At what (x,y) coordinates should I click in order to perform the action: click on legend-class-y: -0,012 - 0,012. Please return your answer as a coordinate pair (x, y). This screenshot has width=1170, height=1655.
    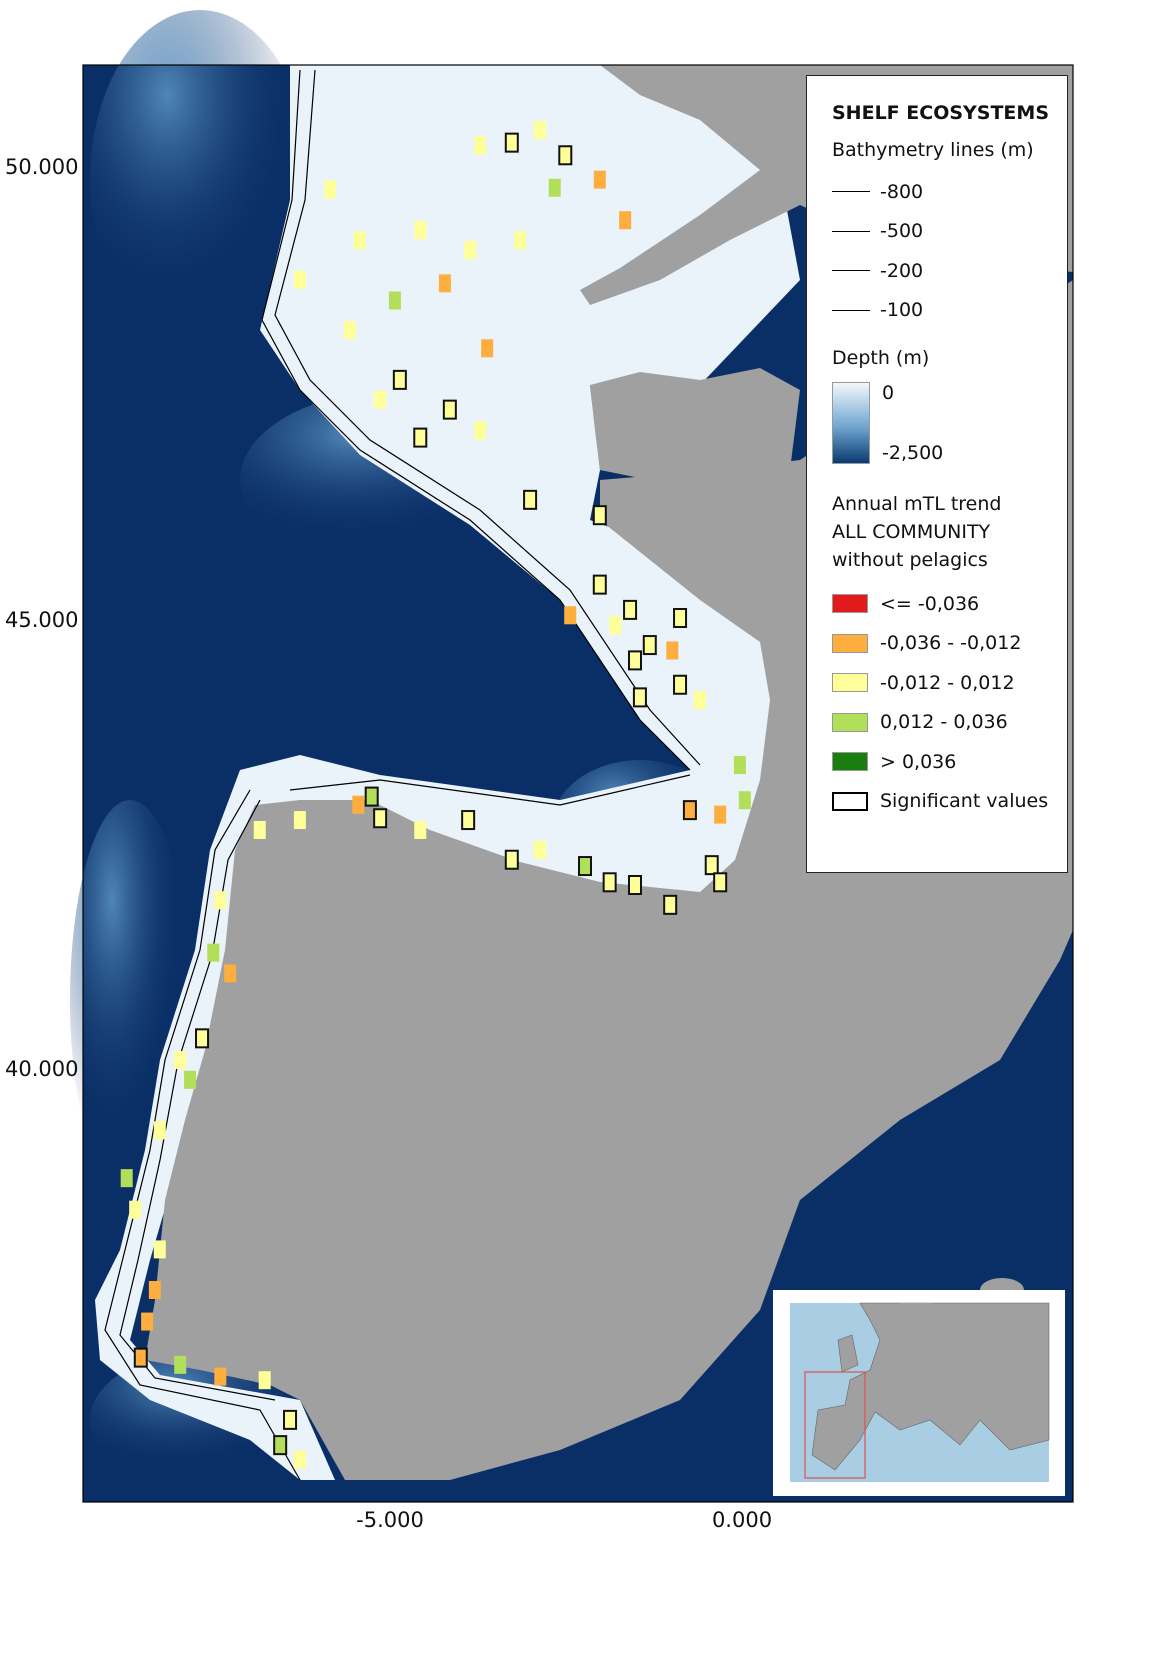
    Looking at the image, I should click on (949, 683).